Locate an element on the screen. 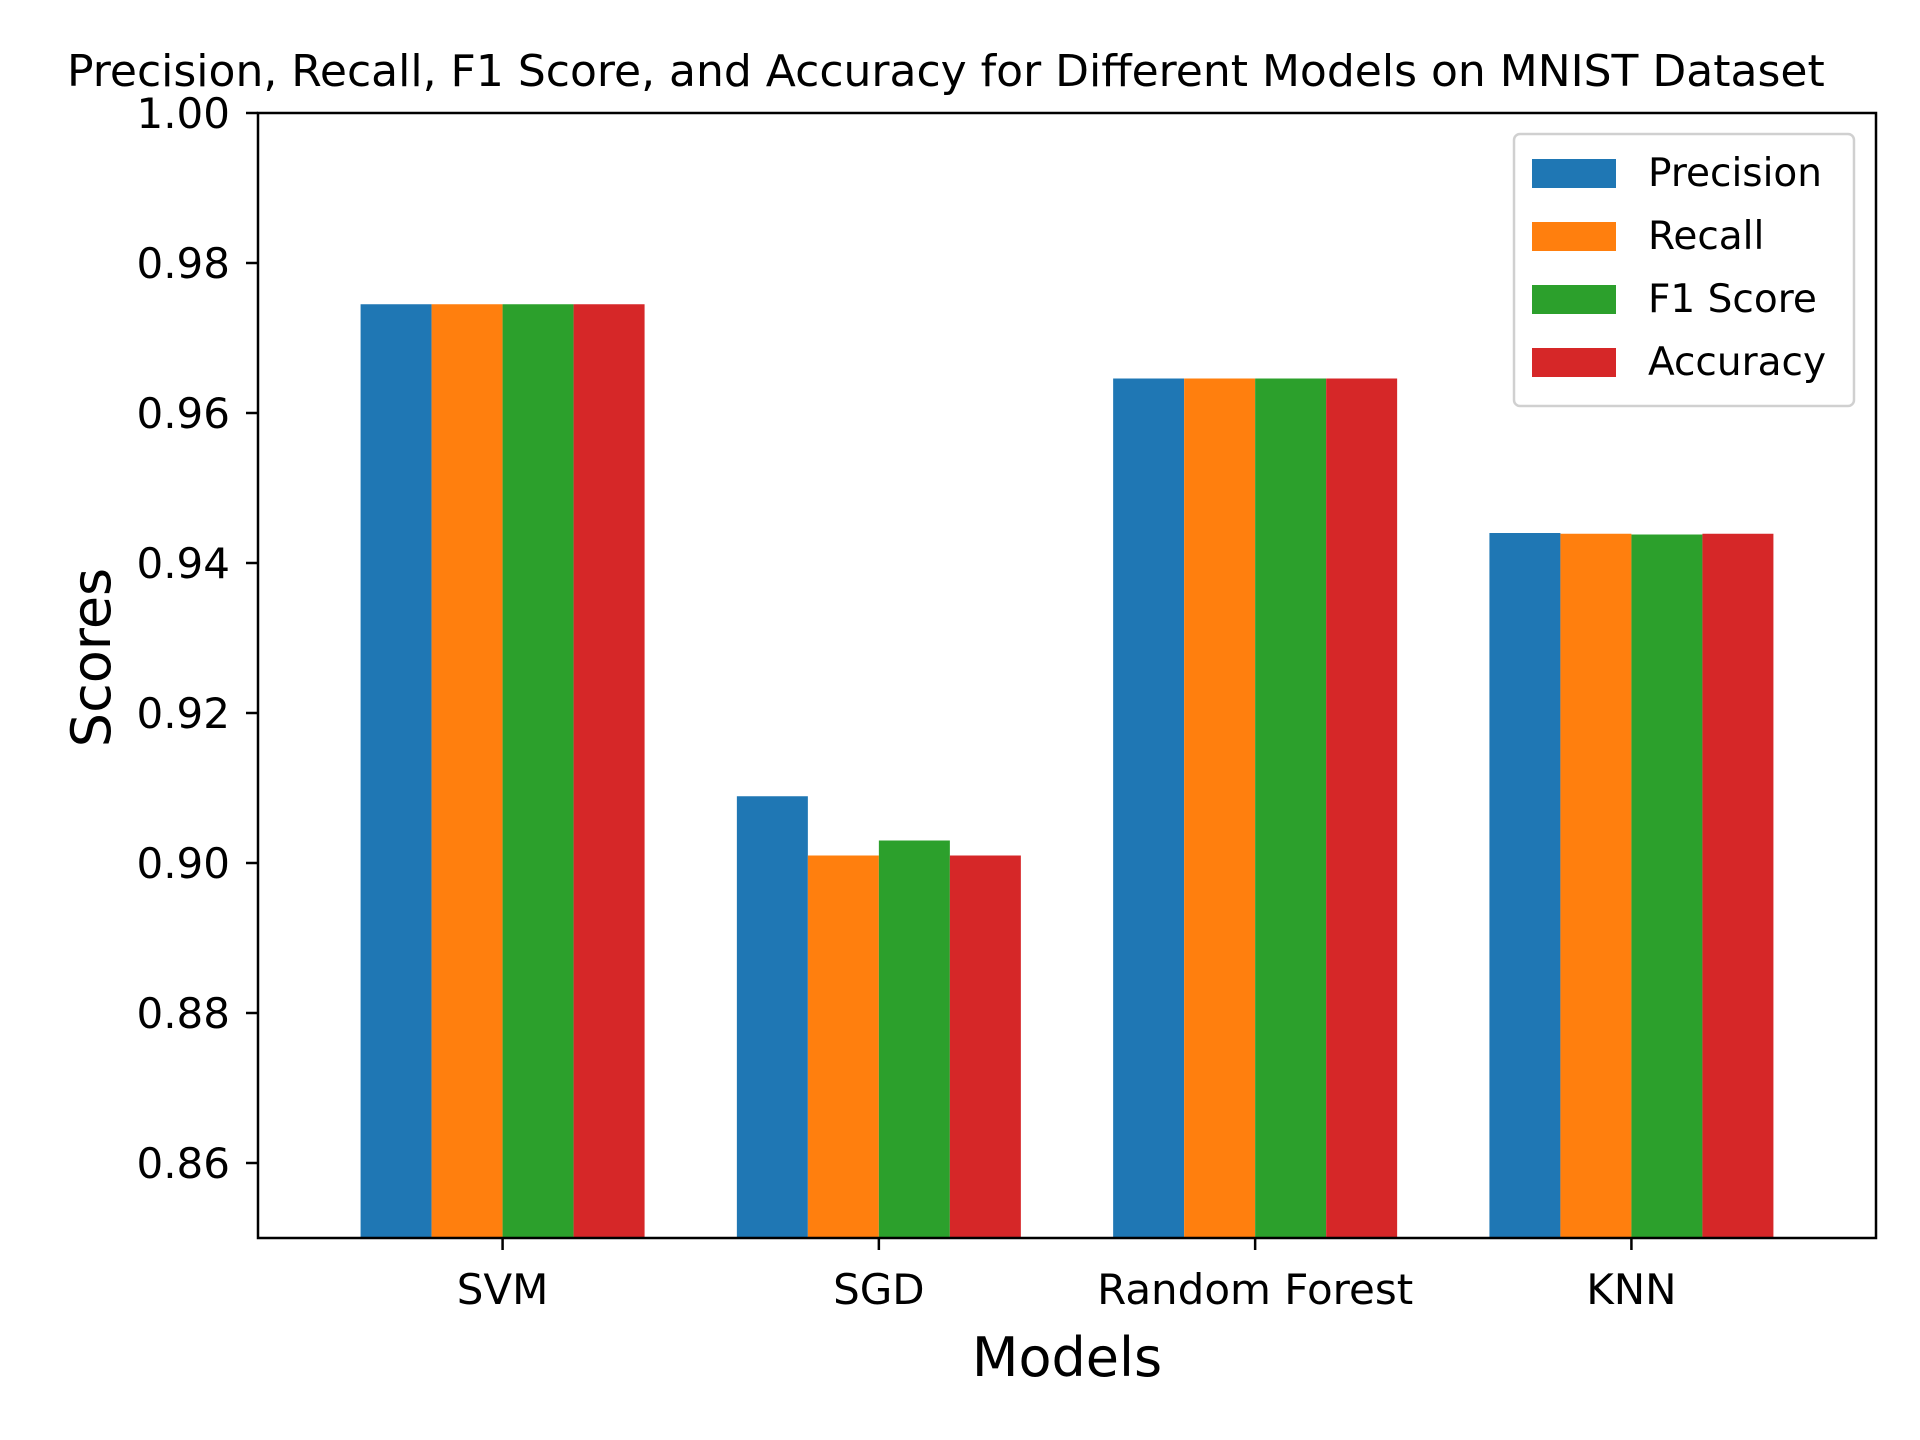 This screenshot has height=1440, width=1920. x-tick-label: SVM is located at coordinates (503, 1289).